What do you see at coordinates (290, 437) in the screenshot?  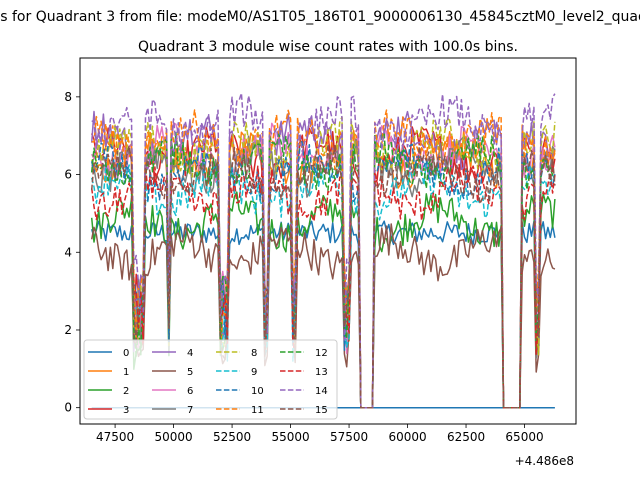 I see `x-tick-label: 55000` at bounding box center [290, 437].